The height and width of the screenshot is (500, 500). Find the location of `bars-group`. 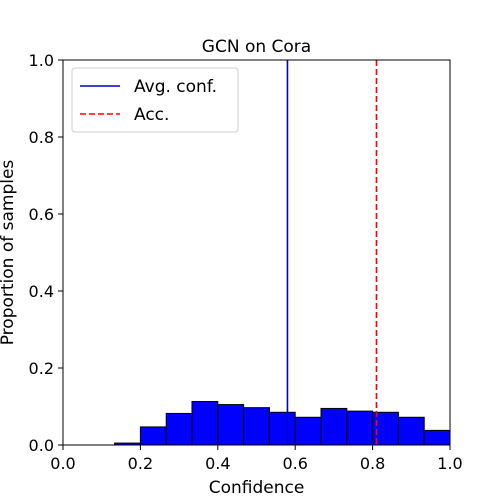

bars-group is located at coordinates (282, 423).